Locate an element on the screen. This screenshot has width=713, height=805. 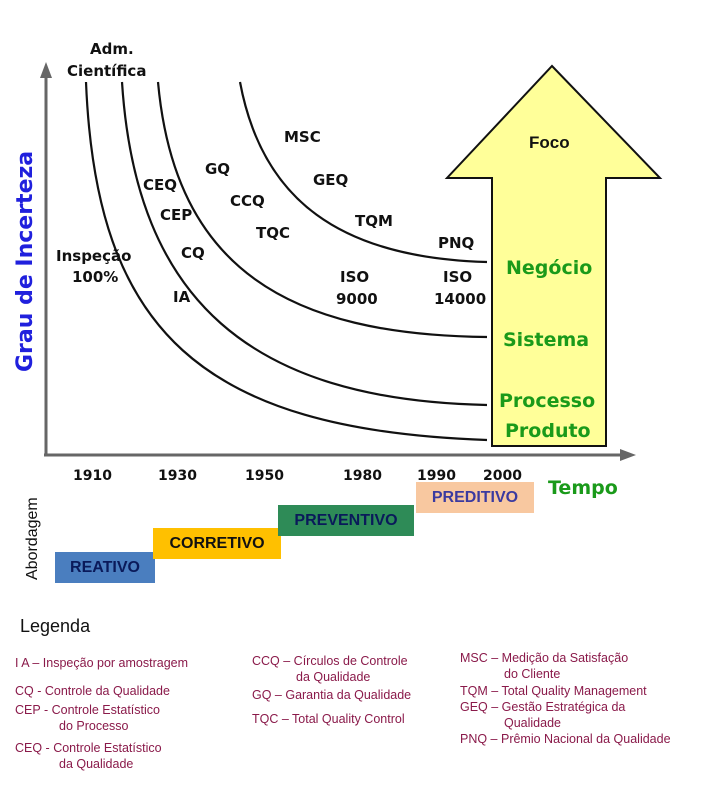
year-1910: 1910 is located at coordinates (92, 476).